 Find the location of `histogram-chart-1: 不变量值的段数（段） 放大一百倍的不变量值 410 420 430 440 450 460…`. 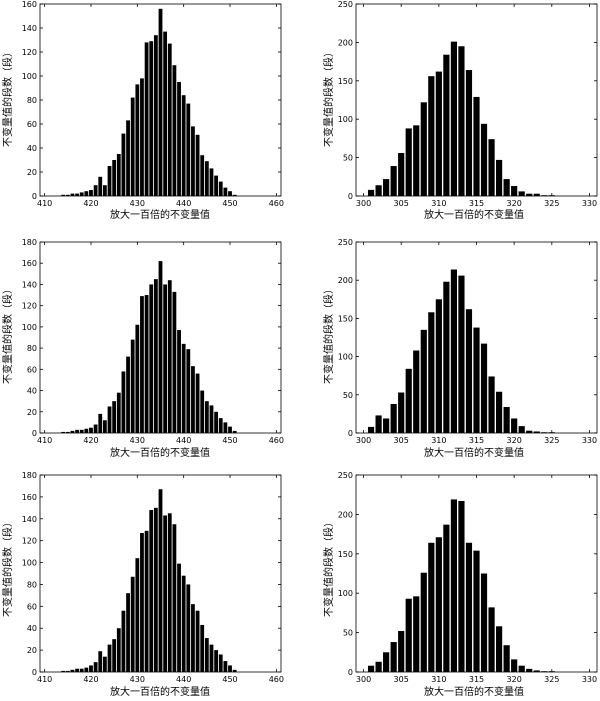

histogram-chart-1: 不变量值的段数（段） 放大一百倍的不变量值 410 420 430 440 450 460… is located at coordinates (142, 110).